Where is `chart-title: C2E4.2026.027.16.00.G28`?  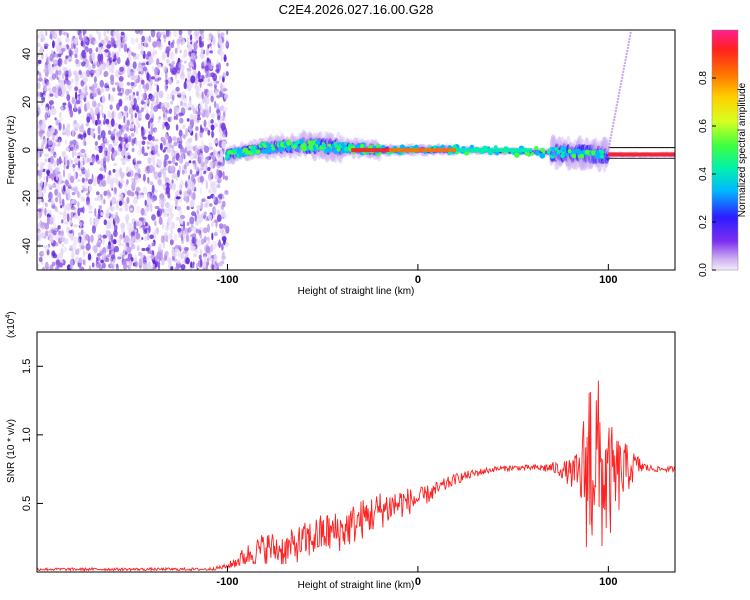 chart-title: C2E4.2026.027.16.00.G28 is located at coordinates (356, 9).